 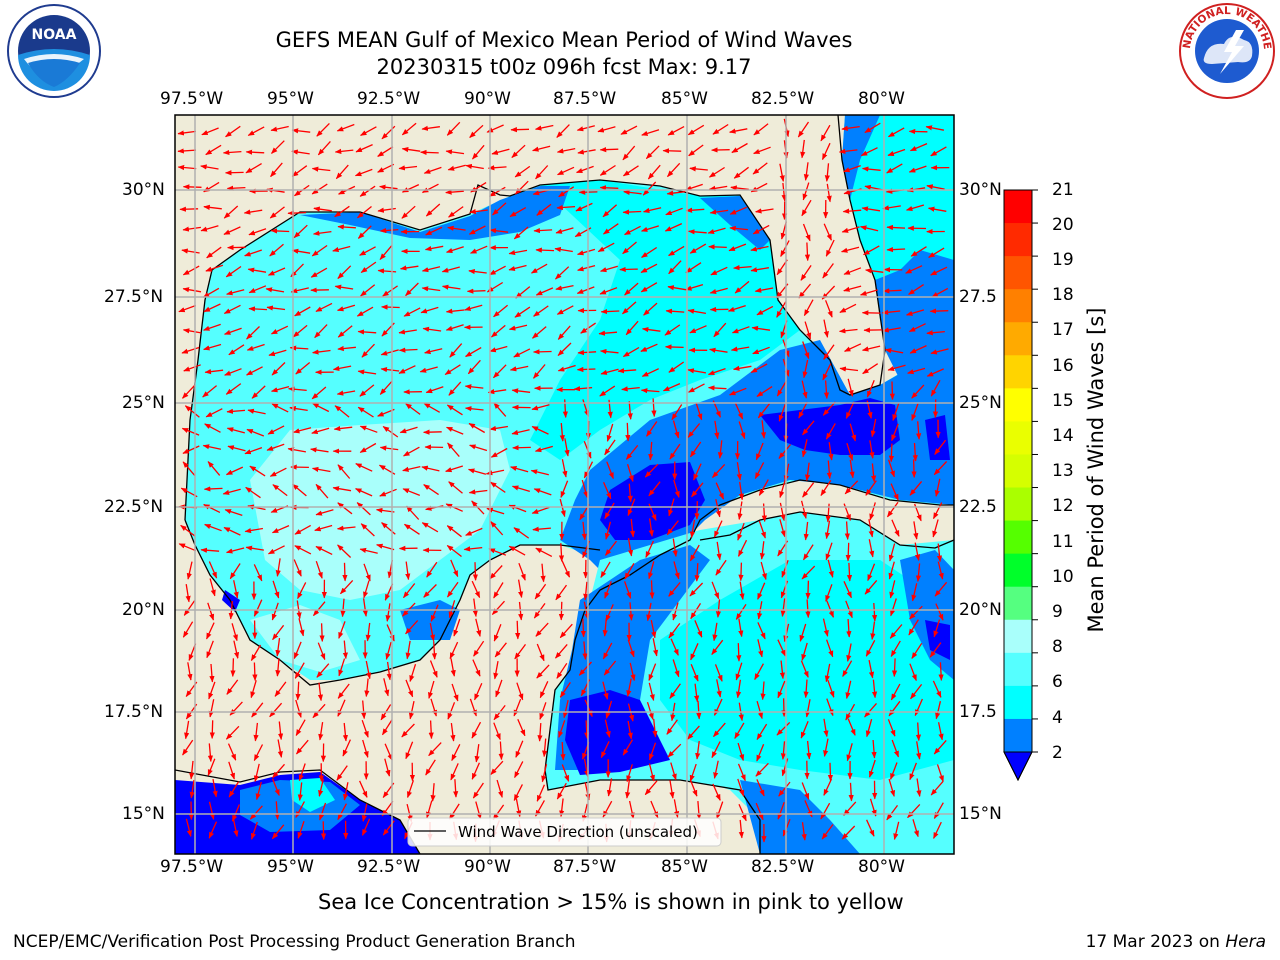 I want to click on x-tick-bottom: 87.5°W, so click(x=585, y=867).